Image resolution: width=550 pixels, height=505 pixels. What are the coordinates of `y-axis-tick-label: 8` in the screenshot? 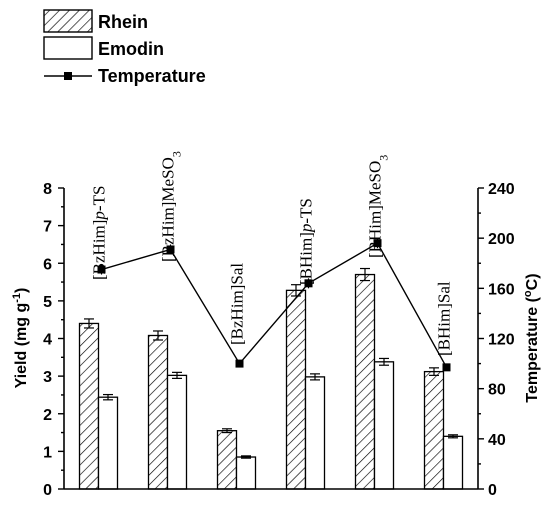 It's located at (47, 189).